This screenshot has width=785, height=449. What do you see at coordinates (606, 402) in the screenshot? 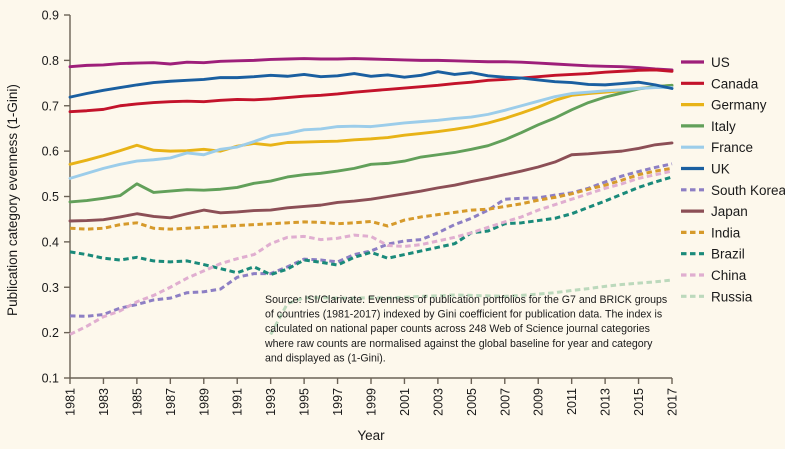
I see `x-tick-label: 2013` at bounding box center [606, 402].